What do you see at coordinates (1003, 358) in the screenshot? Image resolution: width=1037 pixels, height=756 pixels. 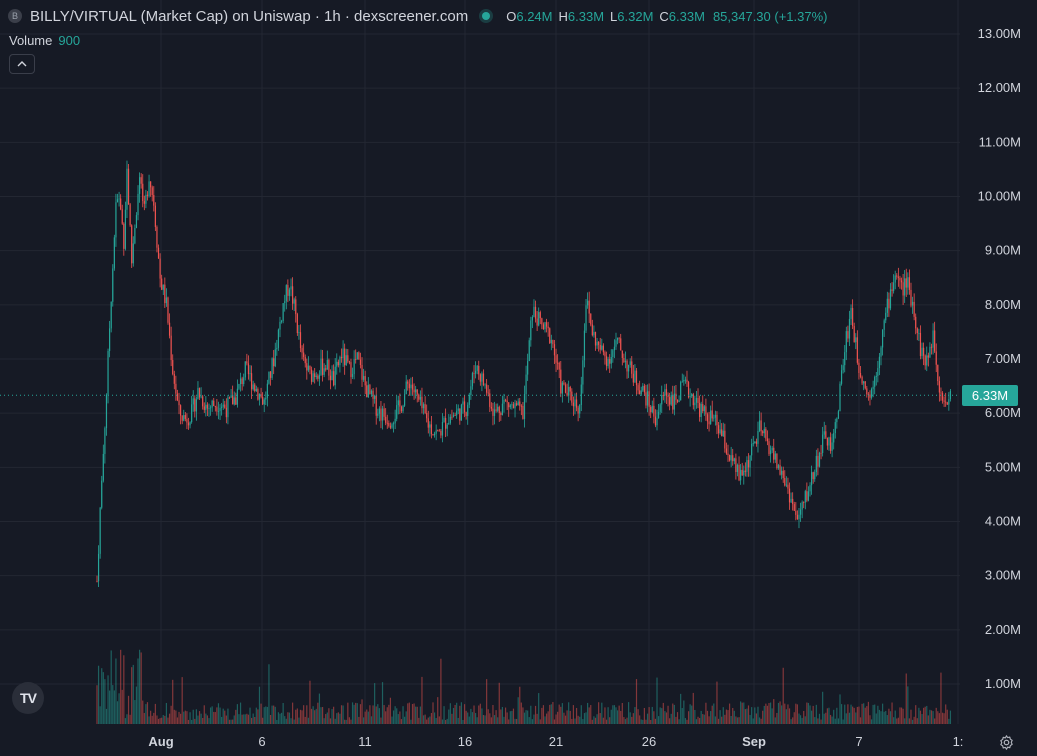 I see `y-tick-label: 7.00M` at bounding box center [1003, 358].